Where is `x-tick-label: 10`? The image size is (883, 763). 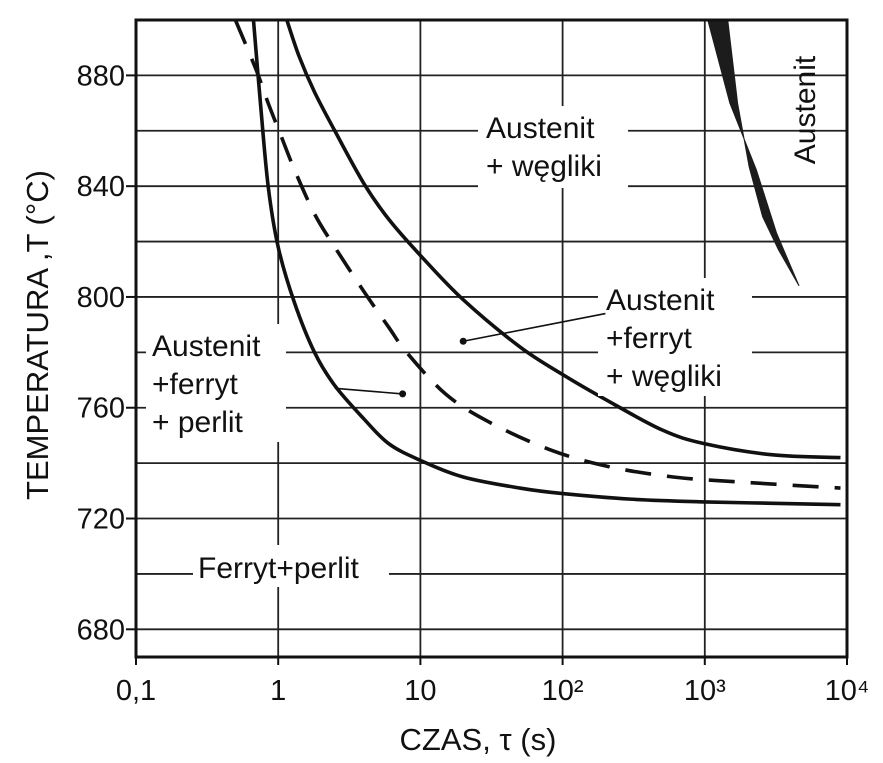
x-tick-label: 10 is located at coordinates (420, 691).